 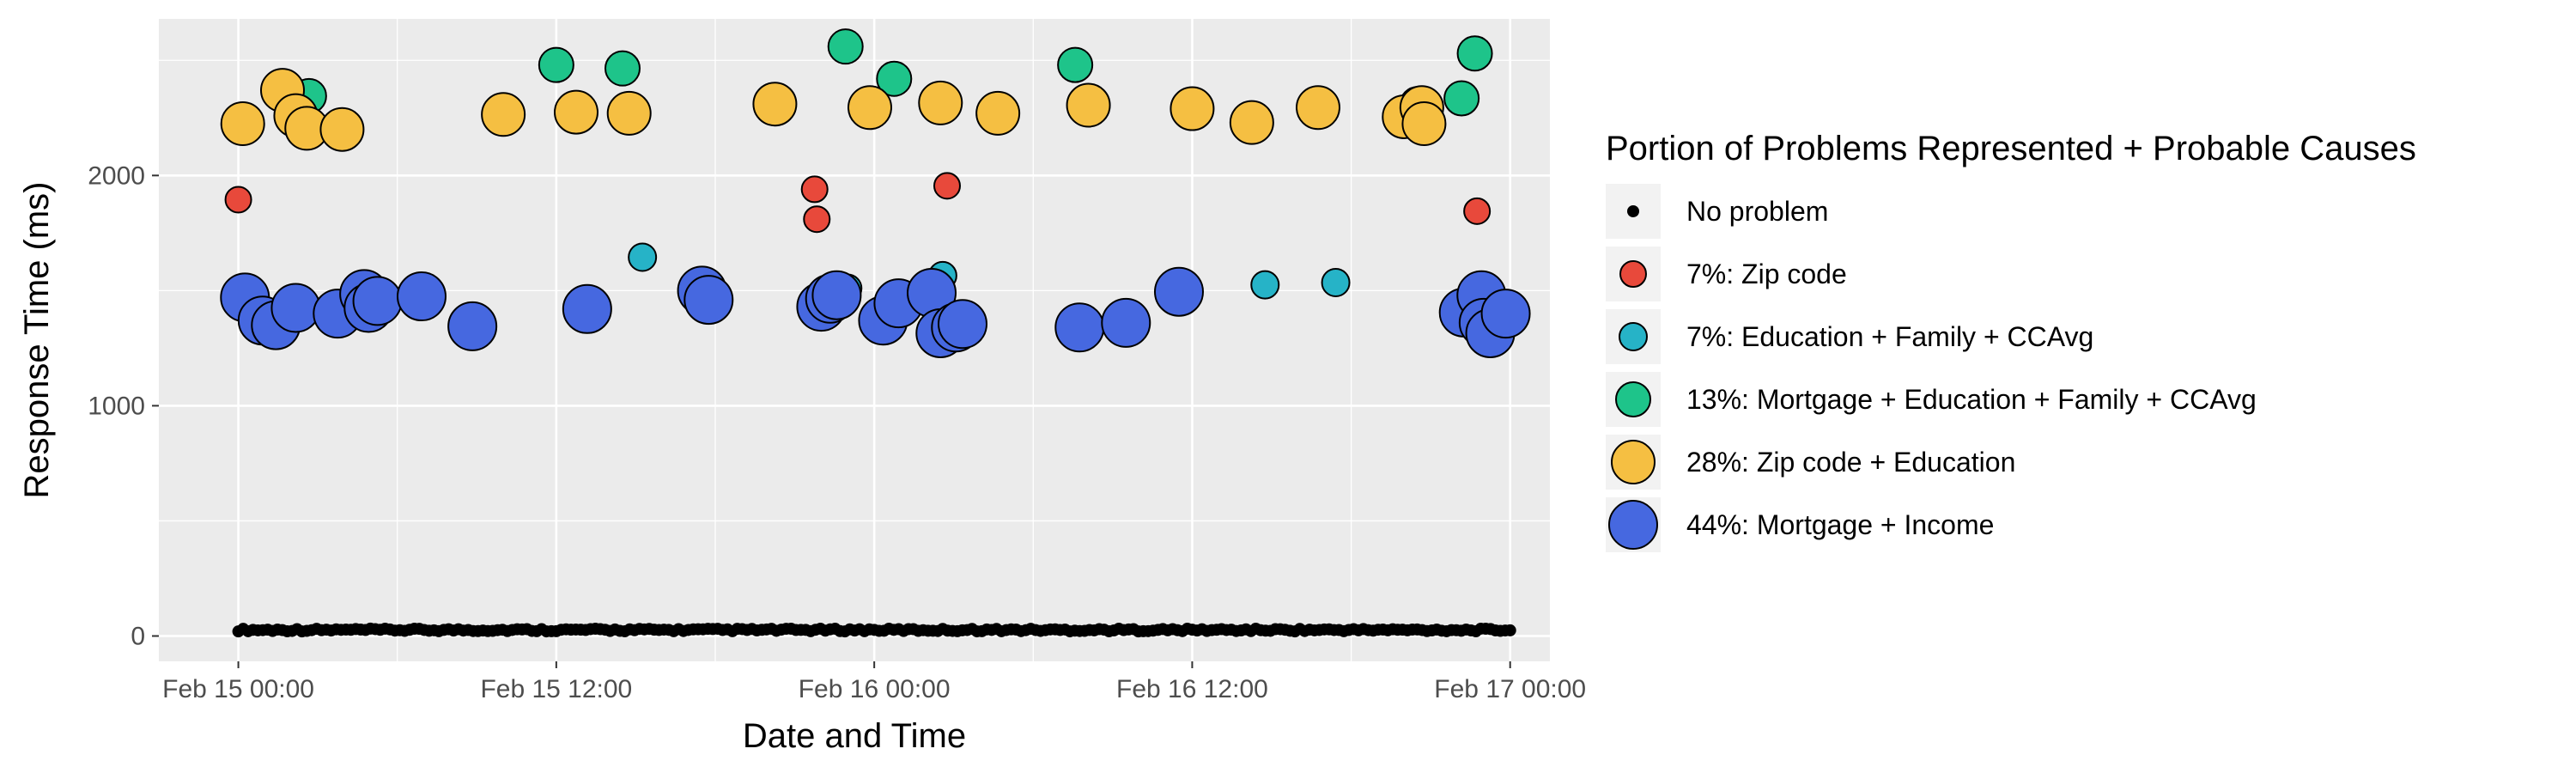 What do you see at coordinates (1192, 689) in the screenshot?
I see `x-tick-label: Feb 16 12:00` at bounding box center [1192, 689].